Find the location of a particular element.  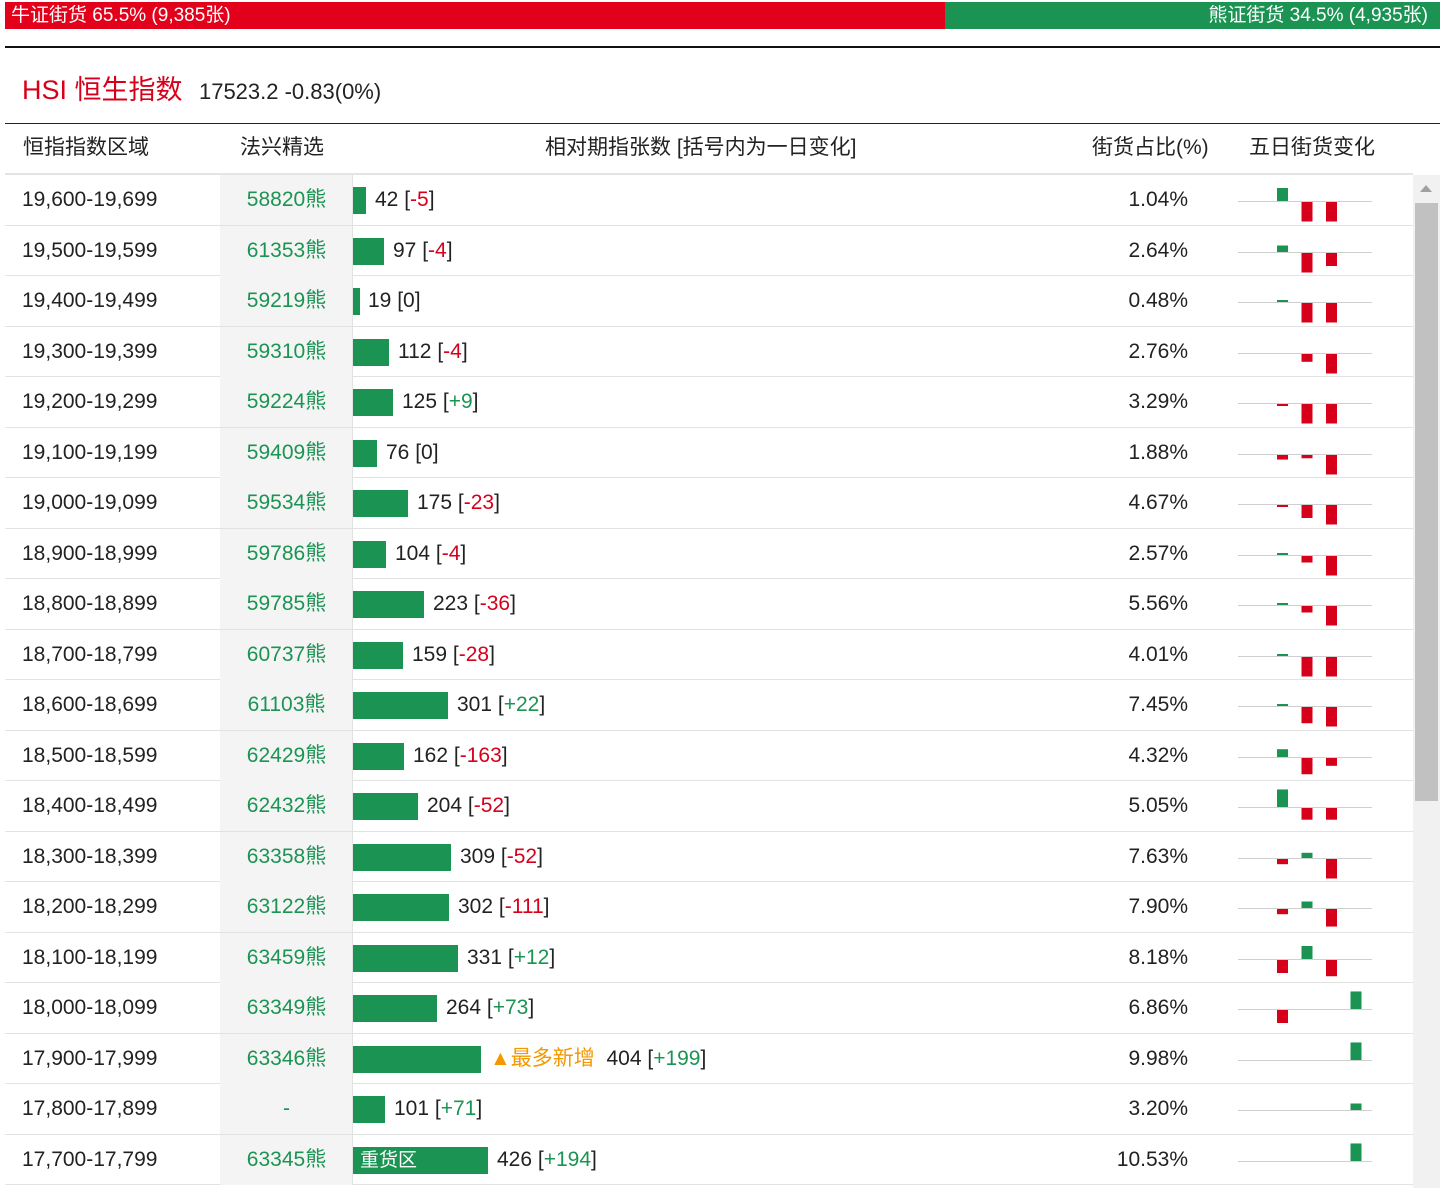

outstanding-pct-cell: 8.18% is located at coordinates (1158, 957).